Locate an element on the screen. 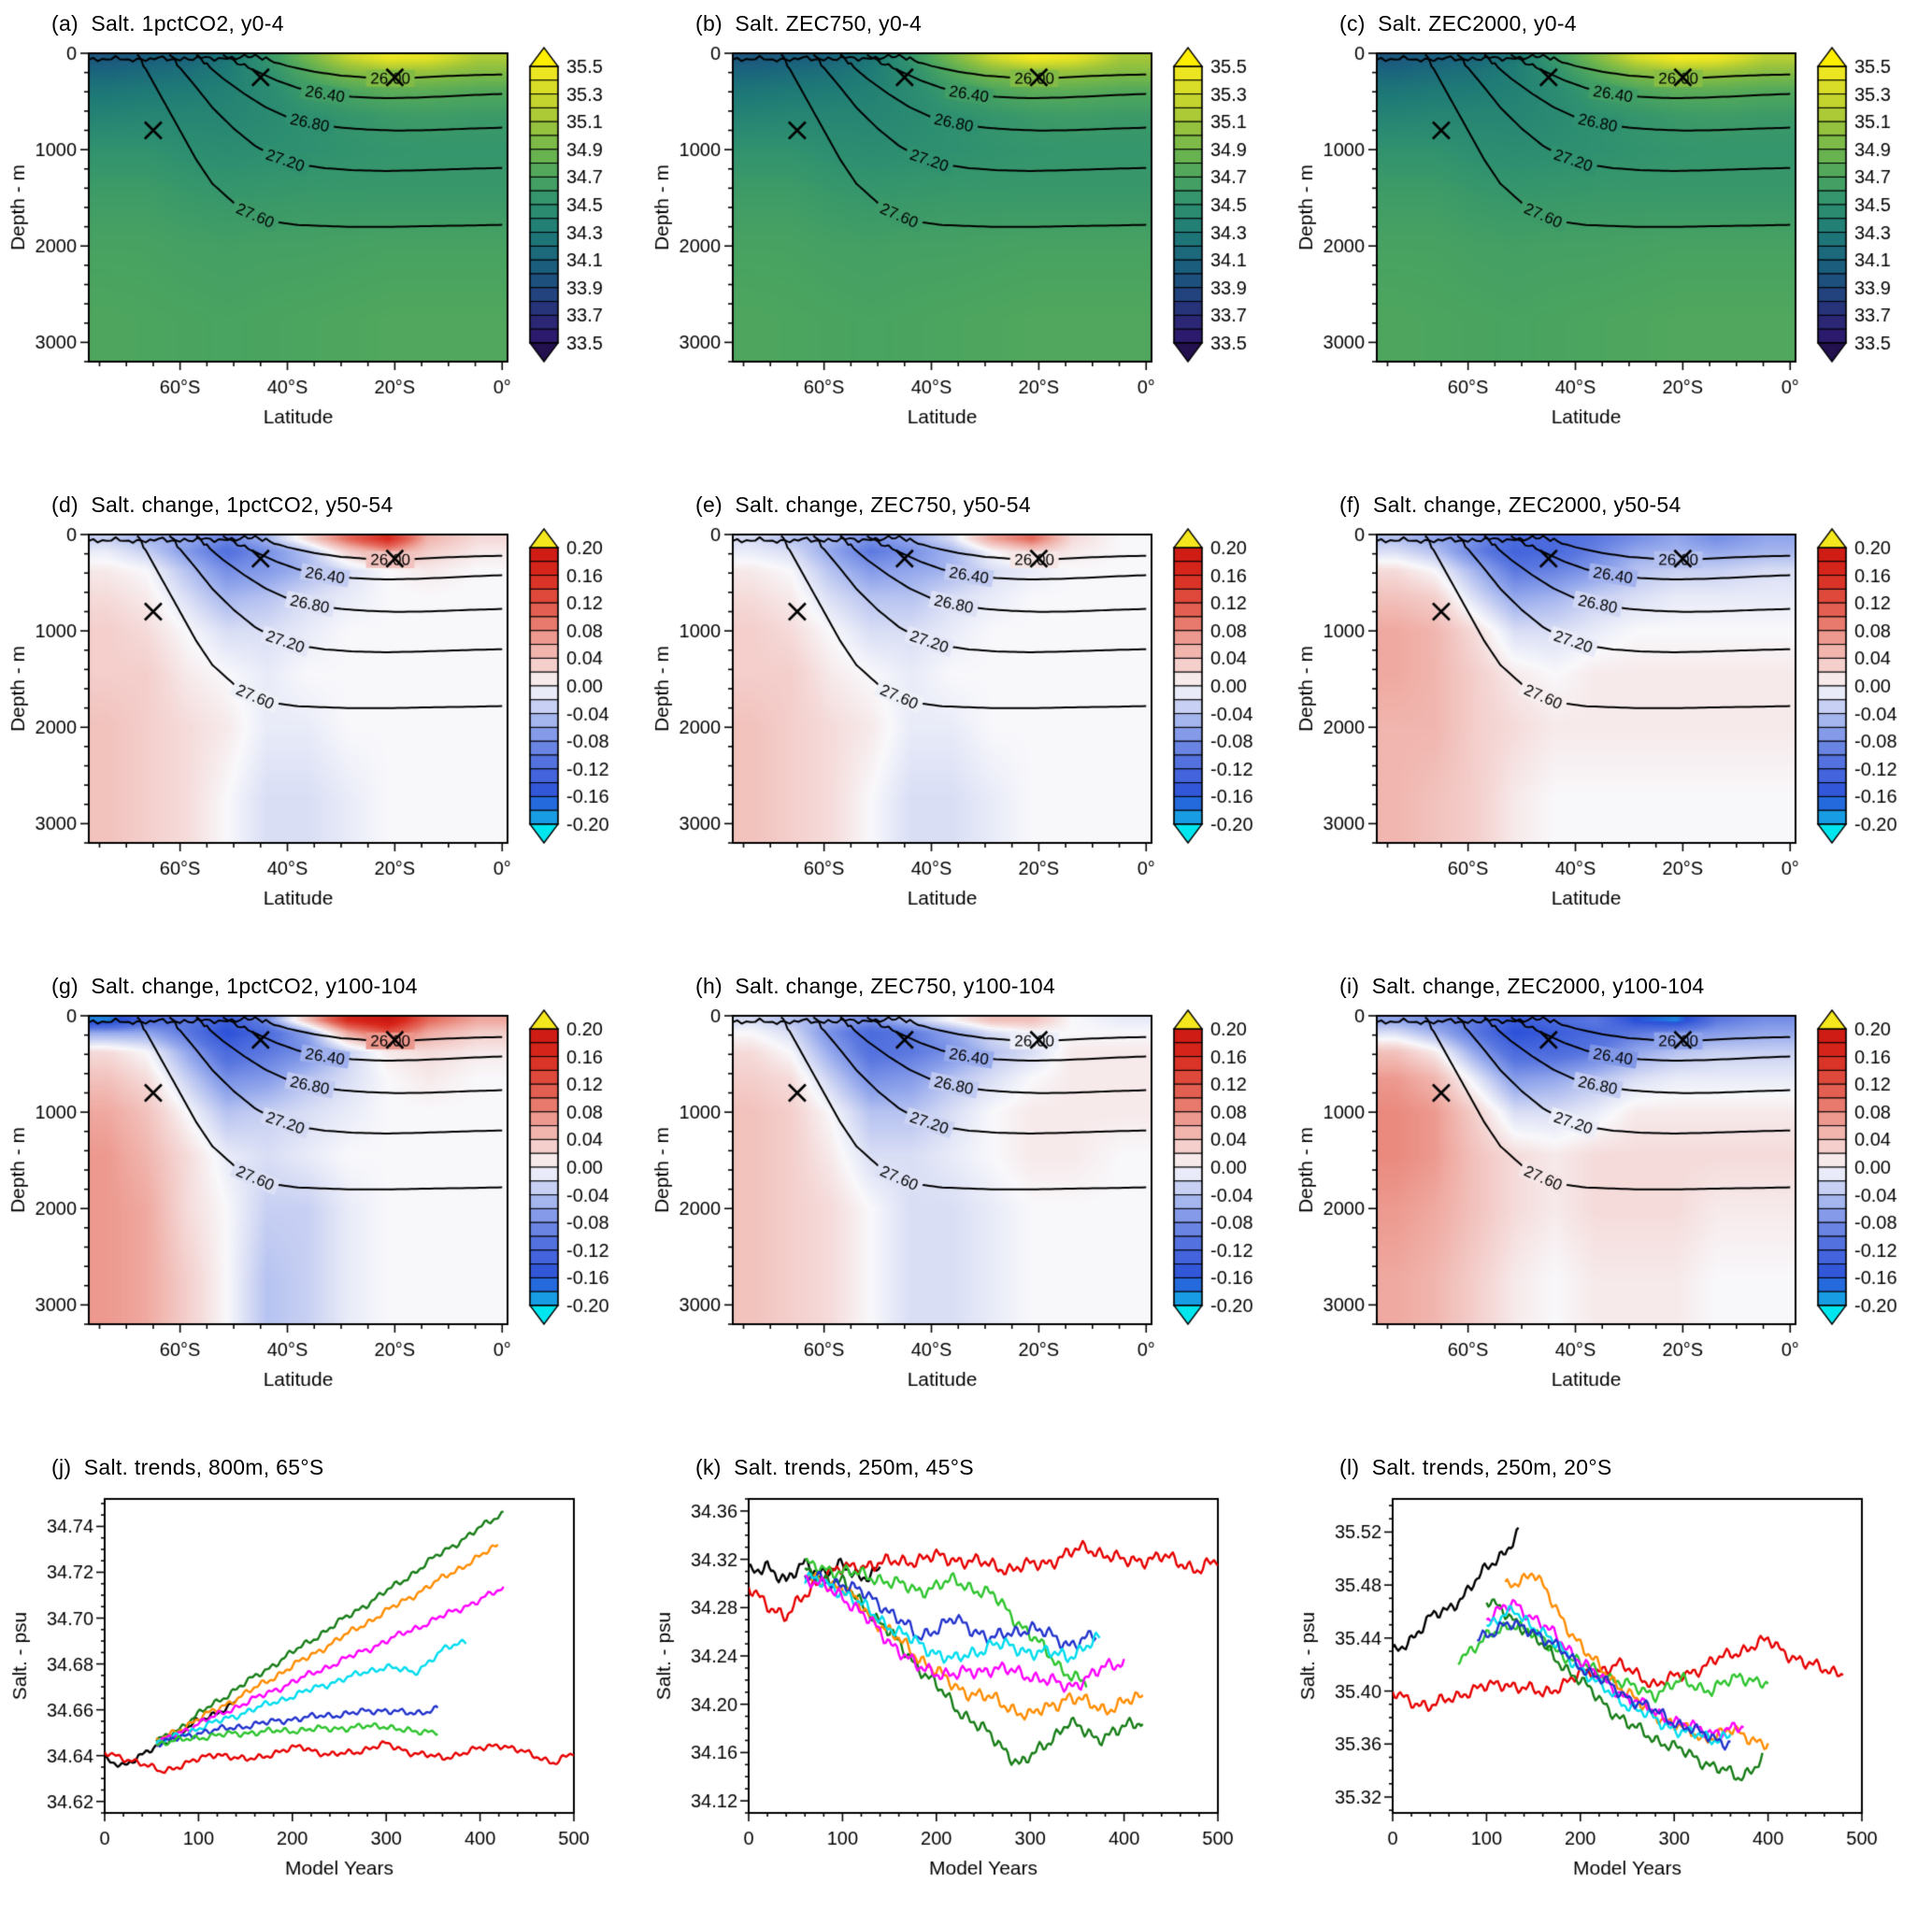 This screenshot has height=1926, width=1932. panel-j-title: (j) Salt. trends, 800m, 65°S is located at coordinates (187, 1467).